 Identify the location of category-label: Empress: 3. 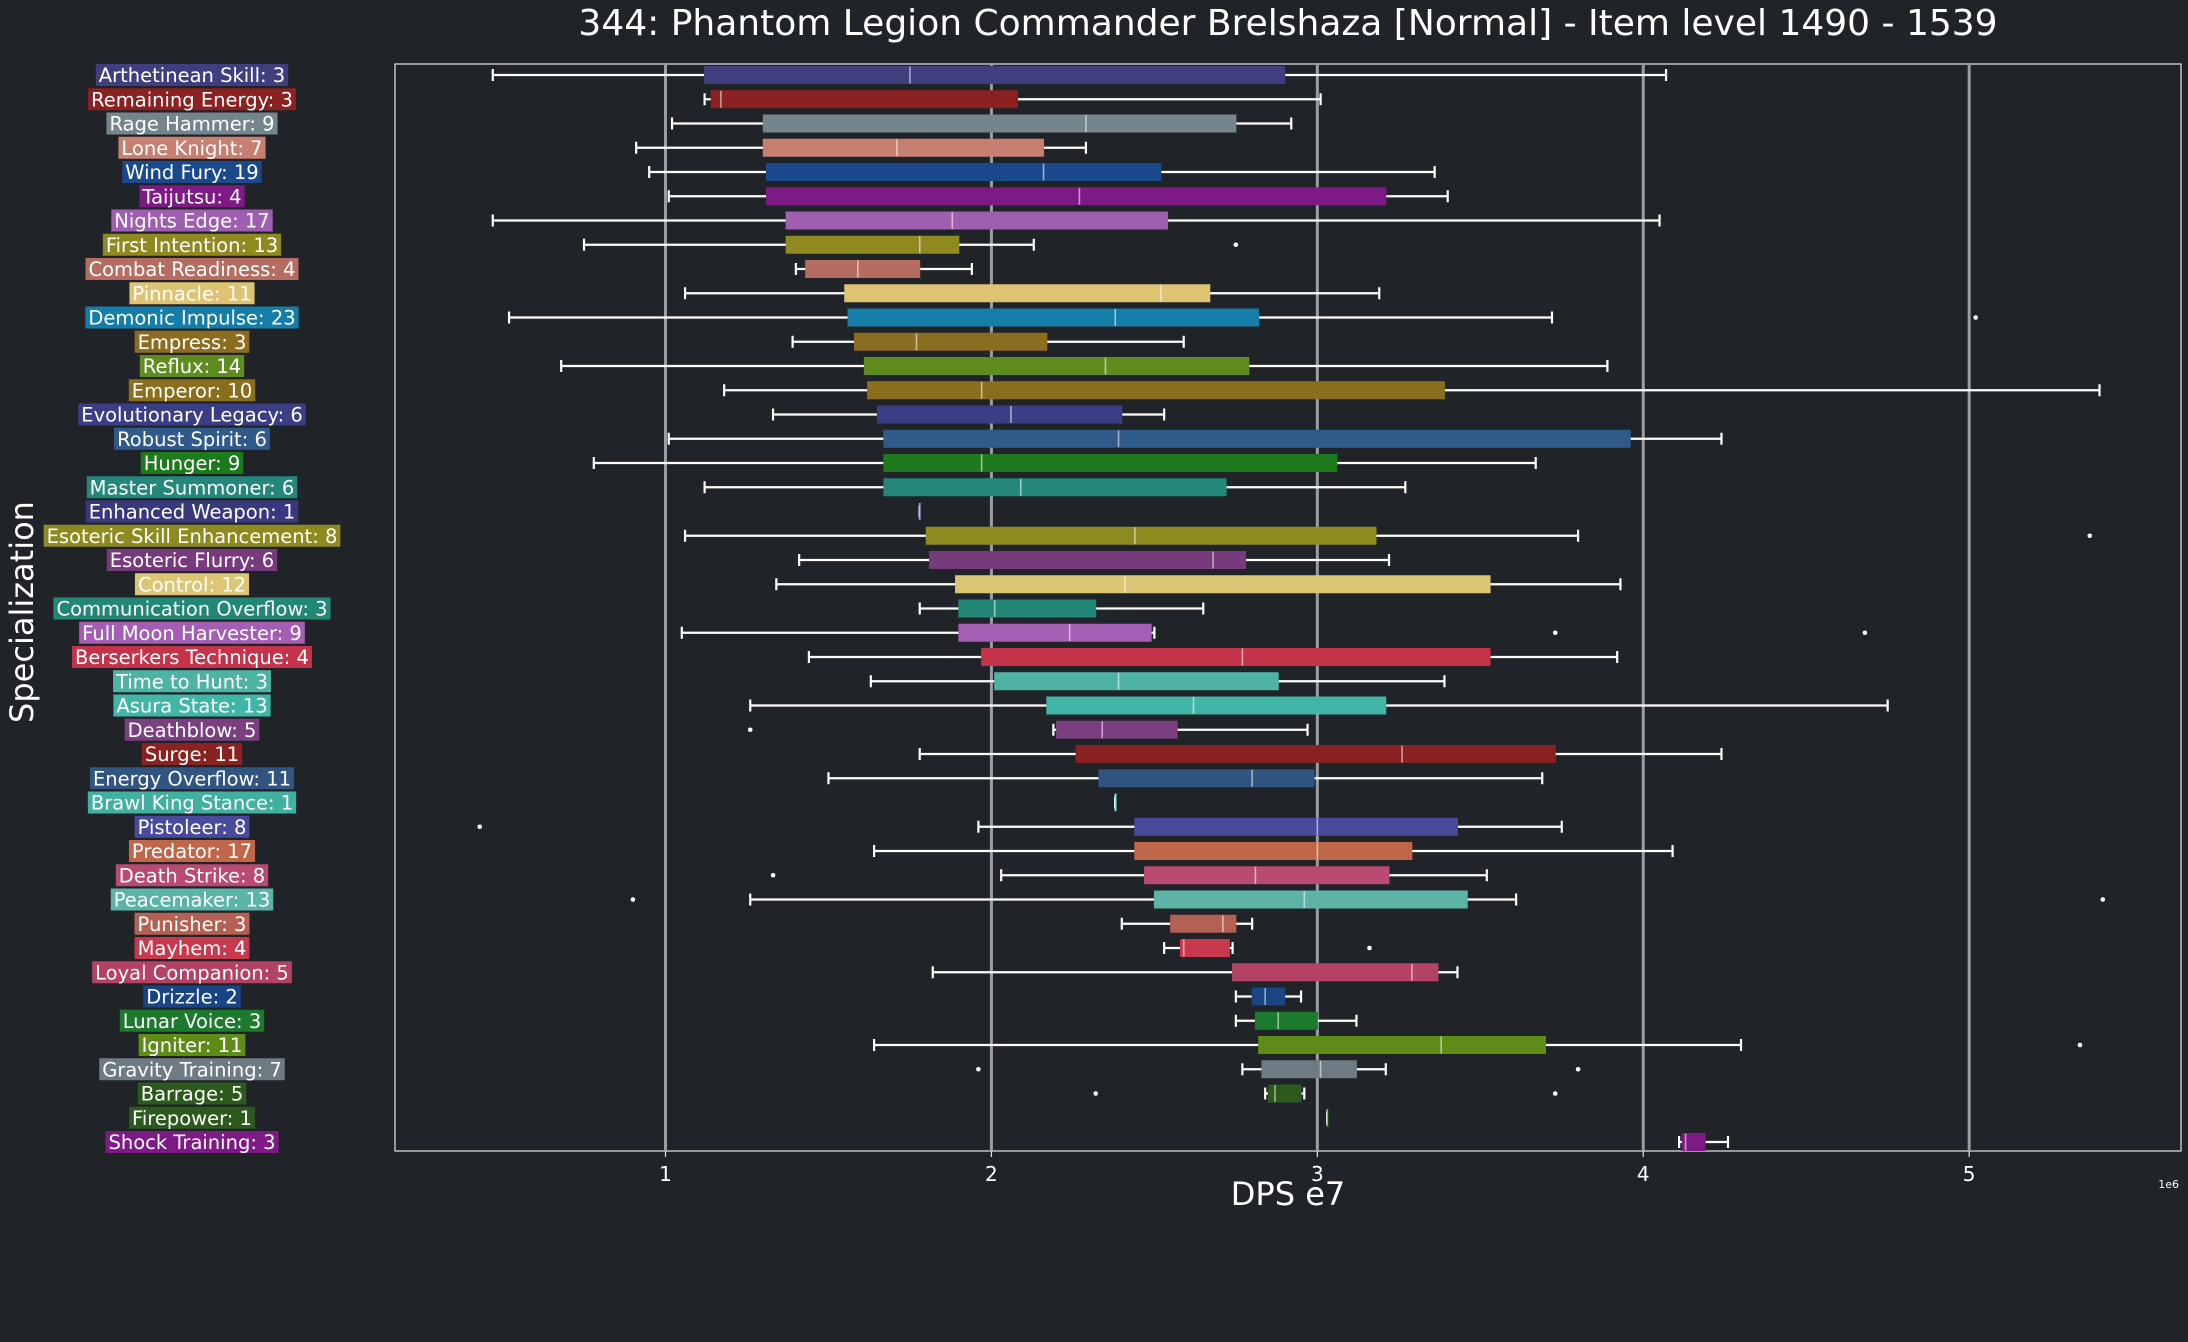
(192, 342).